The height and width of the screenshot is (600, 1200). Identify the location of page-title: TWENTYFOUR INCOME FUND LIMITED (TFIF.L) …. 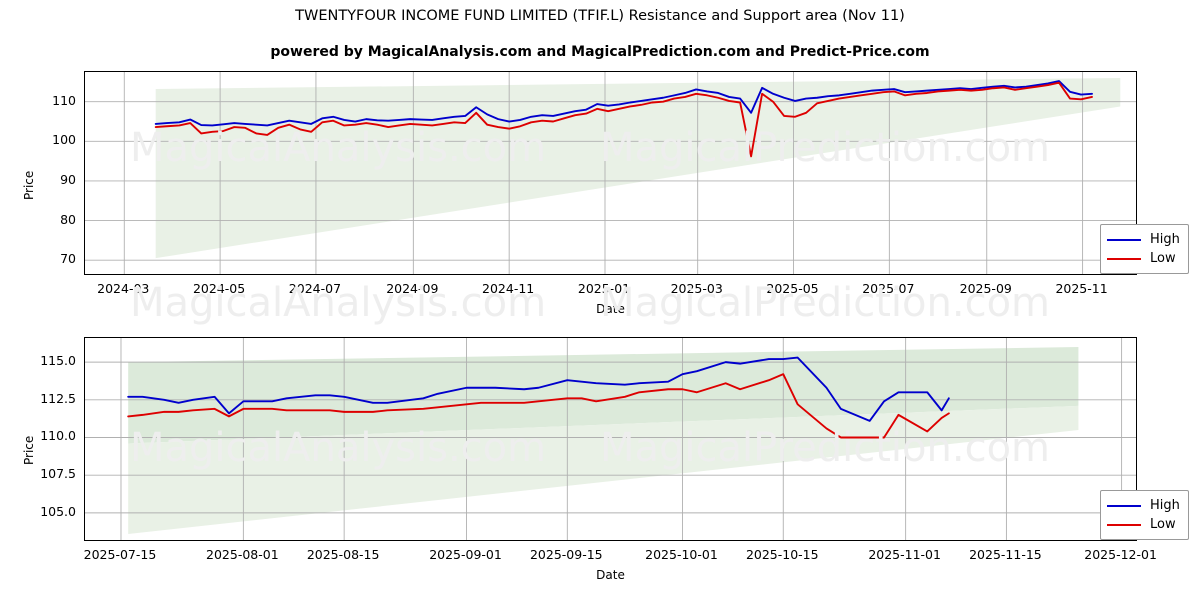
(600, 16).